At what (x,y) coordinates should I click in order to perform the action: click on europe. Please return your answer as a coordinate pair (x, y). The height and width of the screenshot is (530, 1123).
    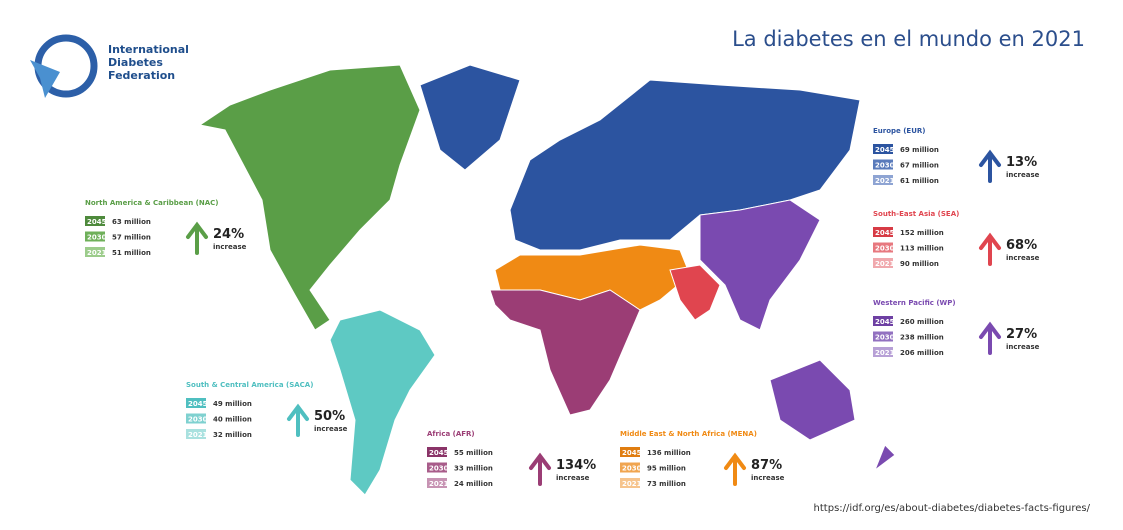
    Looking at the image, I should click on (685, 165).